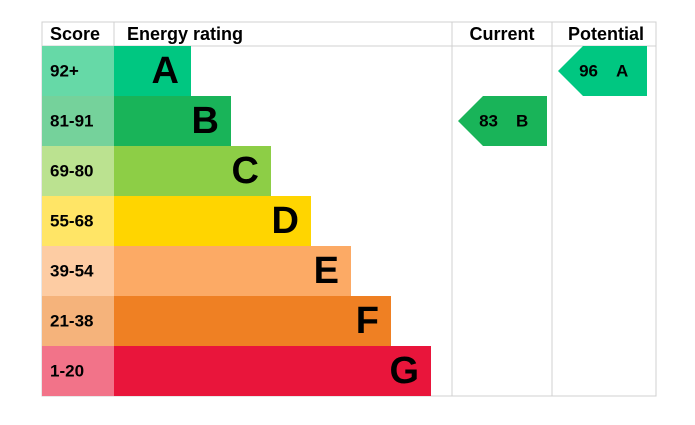 Image resolution: width=695 pixels, height=425 pixels. What do you see at coordinates (71, 220) in the screenshot?
I see `score-range: 55-68` at bounding box center [71, 220].